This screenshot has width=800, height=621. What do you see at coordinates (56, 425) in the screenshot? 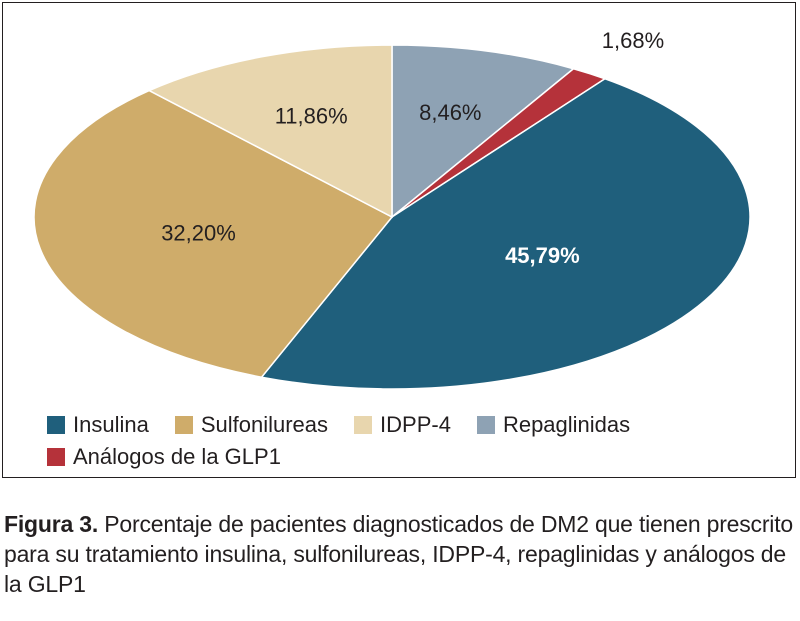
I see `legend-swatch-insulina` at bounding box center [56, 425].